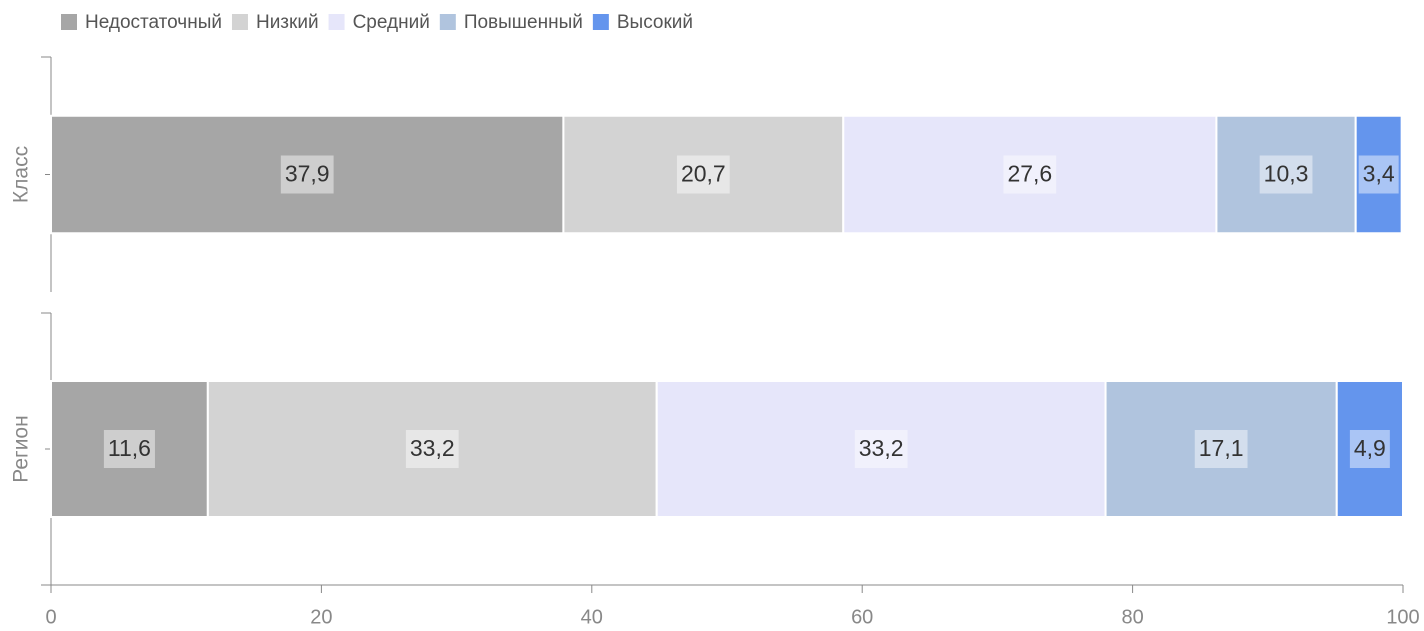  Describe the element at coordinates (523, 22) in the screenshot. I see `legend-label: Повышенный` at that location.